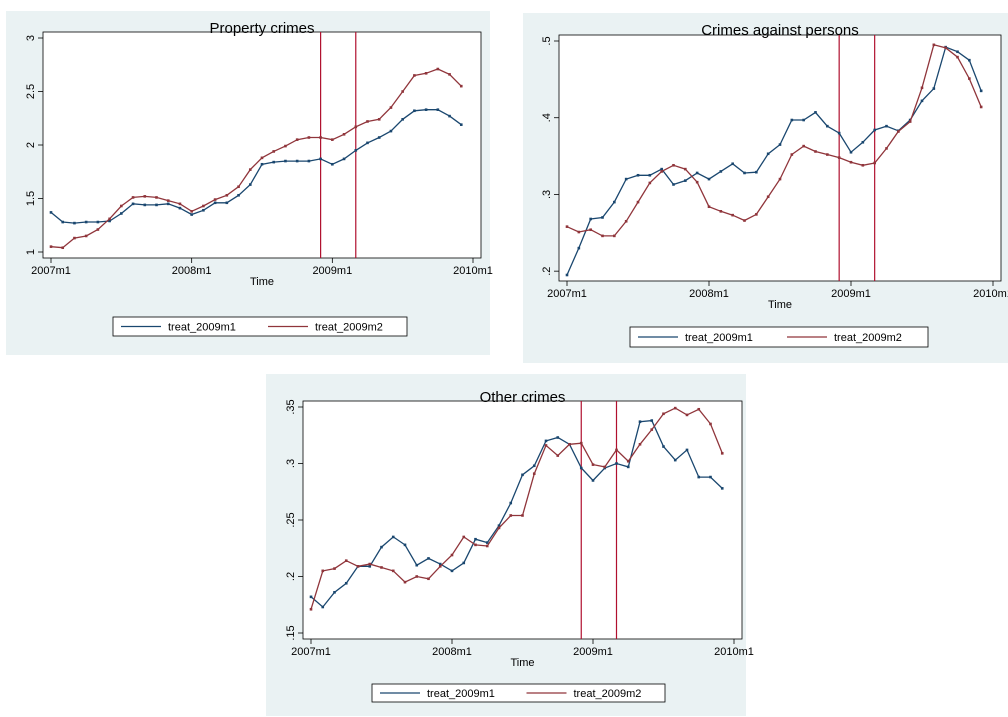  What do you see at coordinates (262, 282) in the screenshot?
I see `x-axis-label: Time` at bounding box center [262, 282].